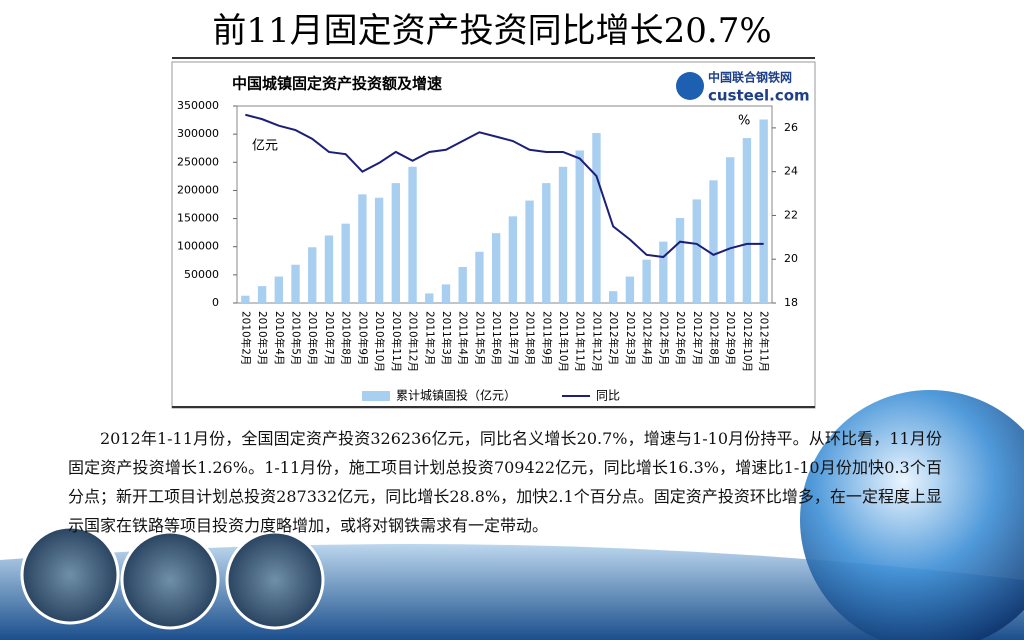 Image resolution: width=1024 pixels, height=640 pixels. Describe the element at coordinates (759, 96) in the screenshot. I see `logo-site: custeel.com` at that location.